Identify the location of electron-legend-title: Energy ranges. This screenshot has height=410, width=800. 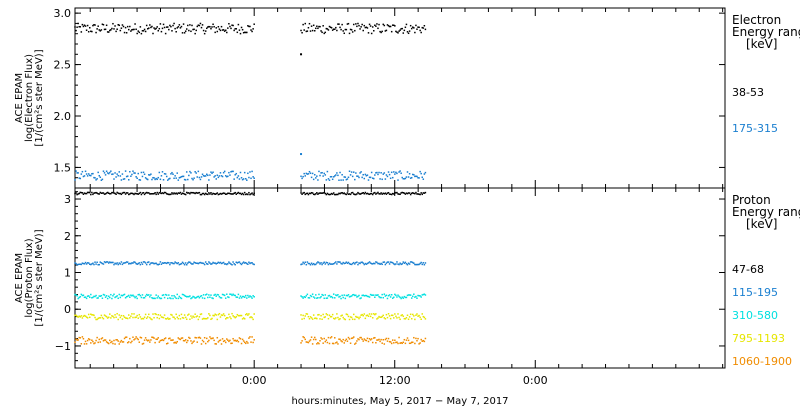
(766, 32).